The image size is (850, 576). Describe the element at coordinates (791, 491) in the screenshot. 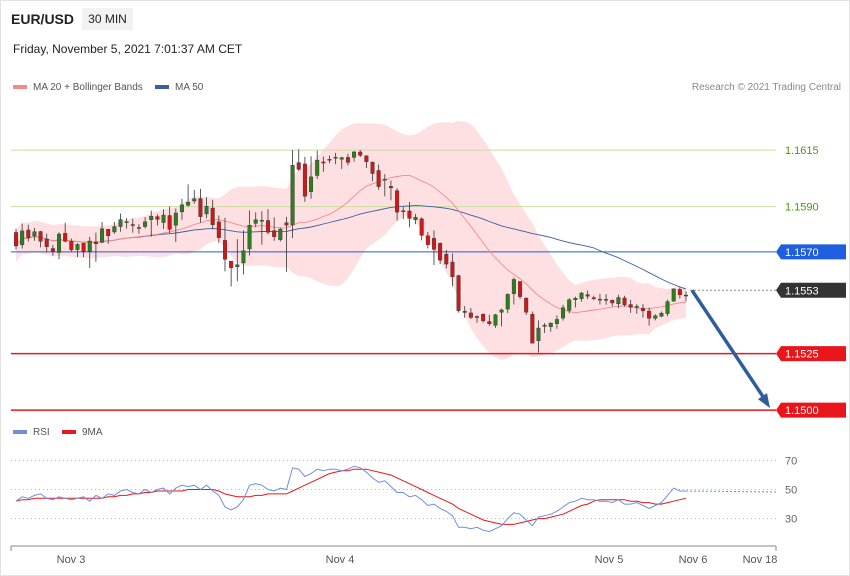

I see `rsi-level-label: 50` at that location.